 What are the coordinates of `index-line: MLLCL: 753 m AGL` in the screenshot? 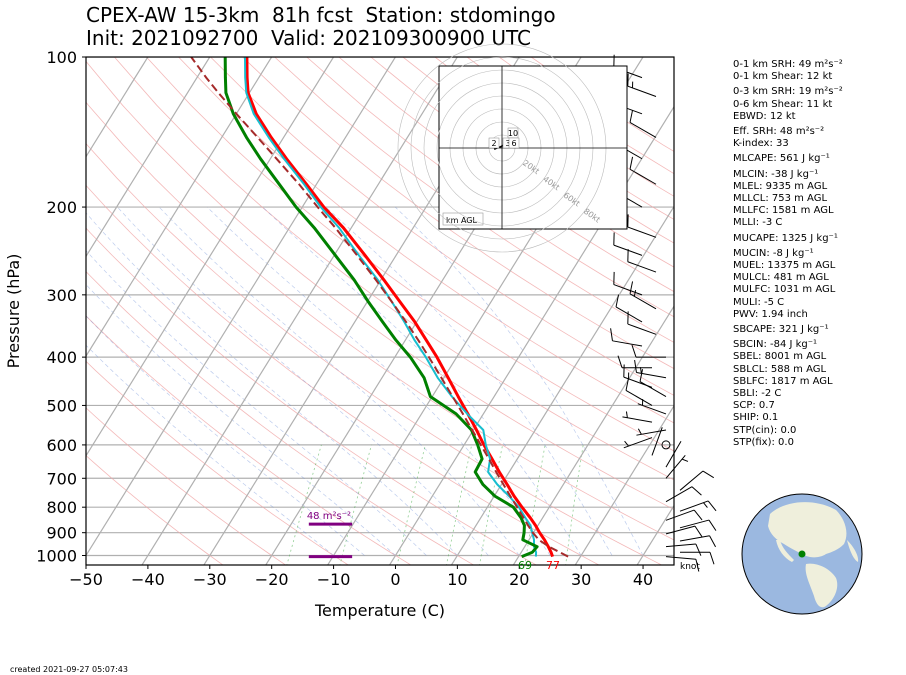 It's located at (780, 199).